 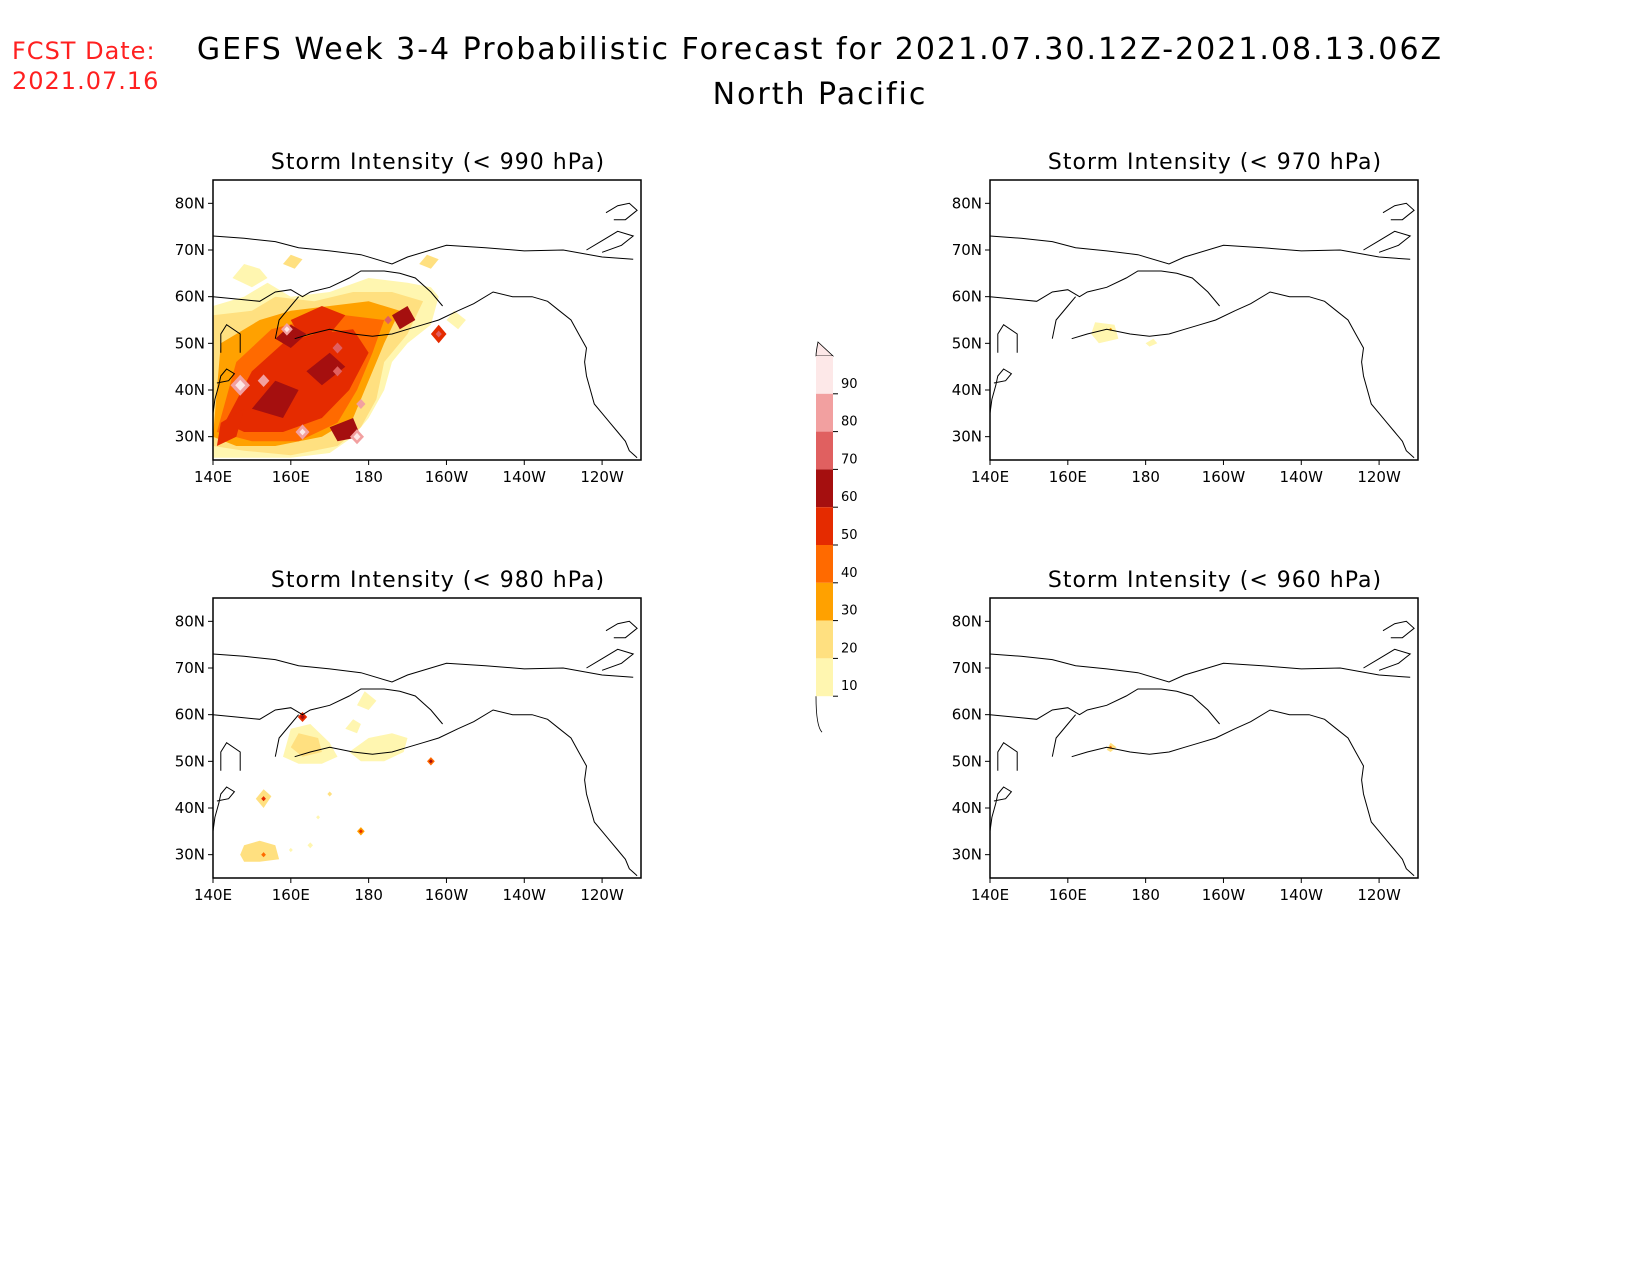 I want to click on forecast-date-label: FCST Date: 2021.07.16, so click(x=85, y=66).